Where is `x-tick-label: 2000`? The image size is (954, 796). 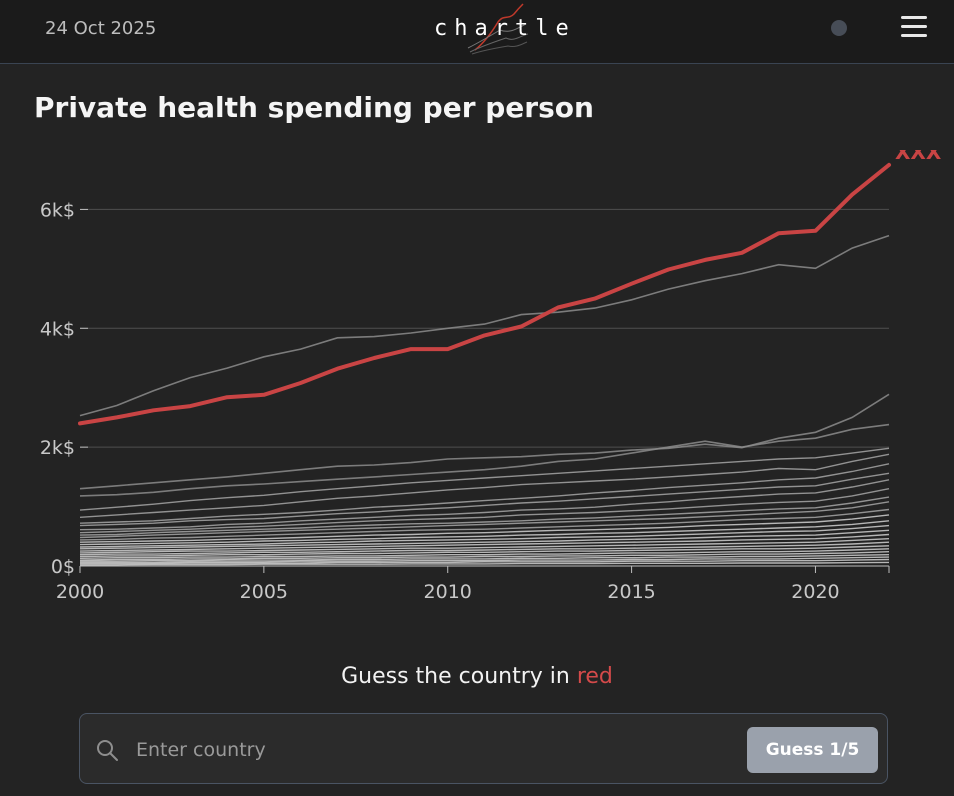 x-tick-label: 2000 is located at coordinates (80, 592).